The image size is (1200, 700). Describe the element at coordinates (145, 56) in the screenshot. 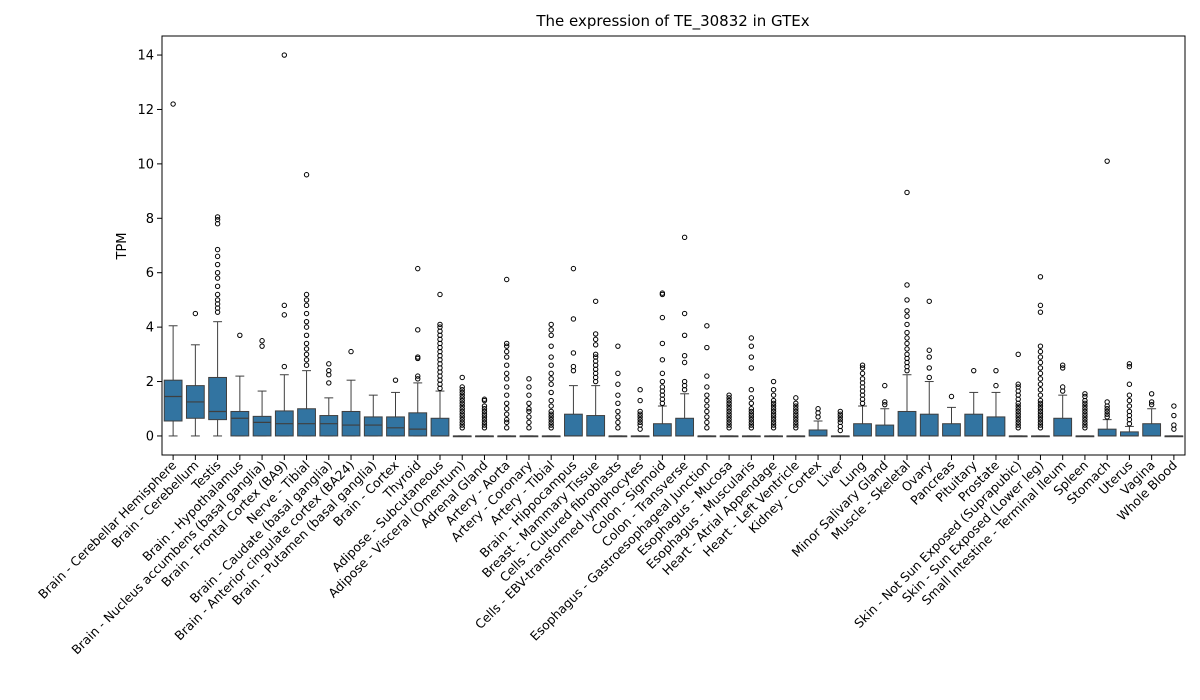

I see `y-tick-label: 14` at that location.